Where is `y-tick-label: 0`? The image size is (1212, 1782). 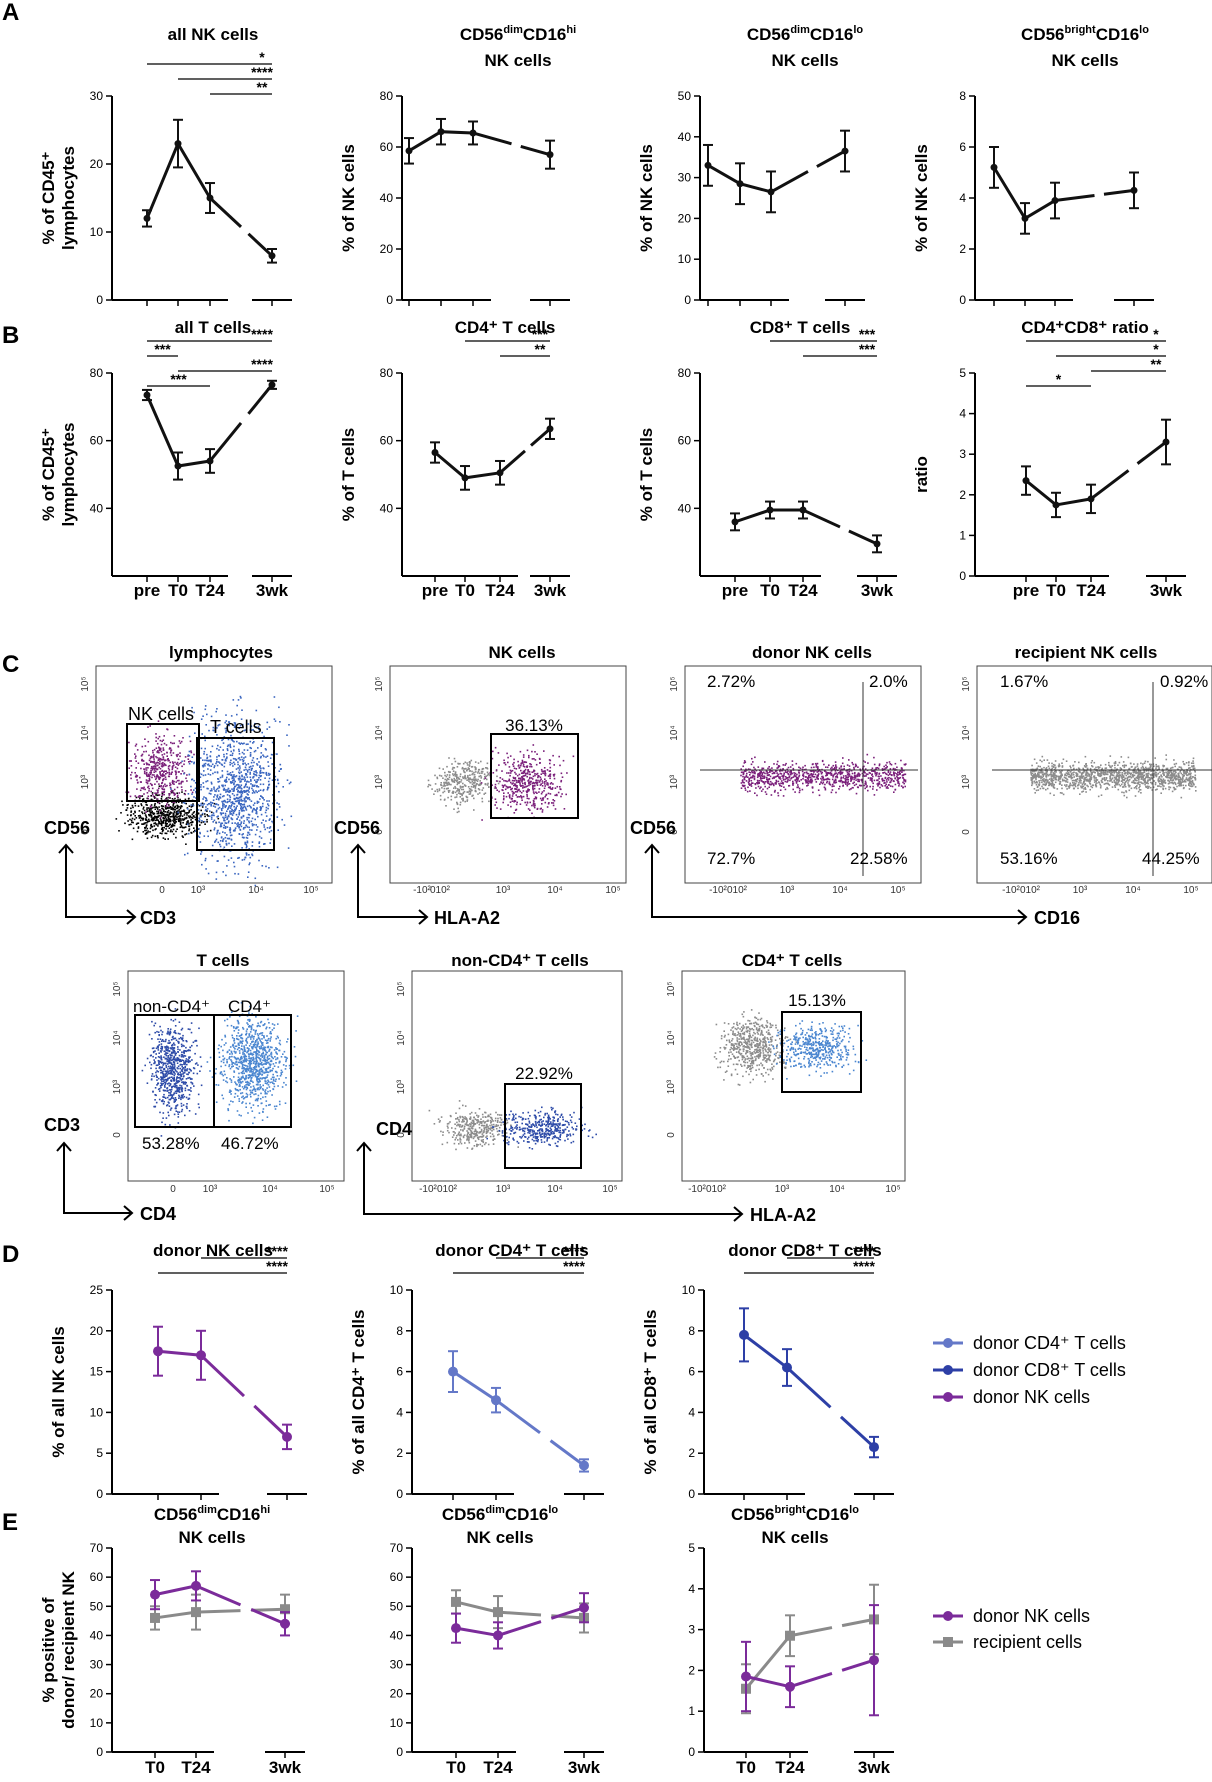 y-tick-label: 0 is located at coordinates (99, 300).